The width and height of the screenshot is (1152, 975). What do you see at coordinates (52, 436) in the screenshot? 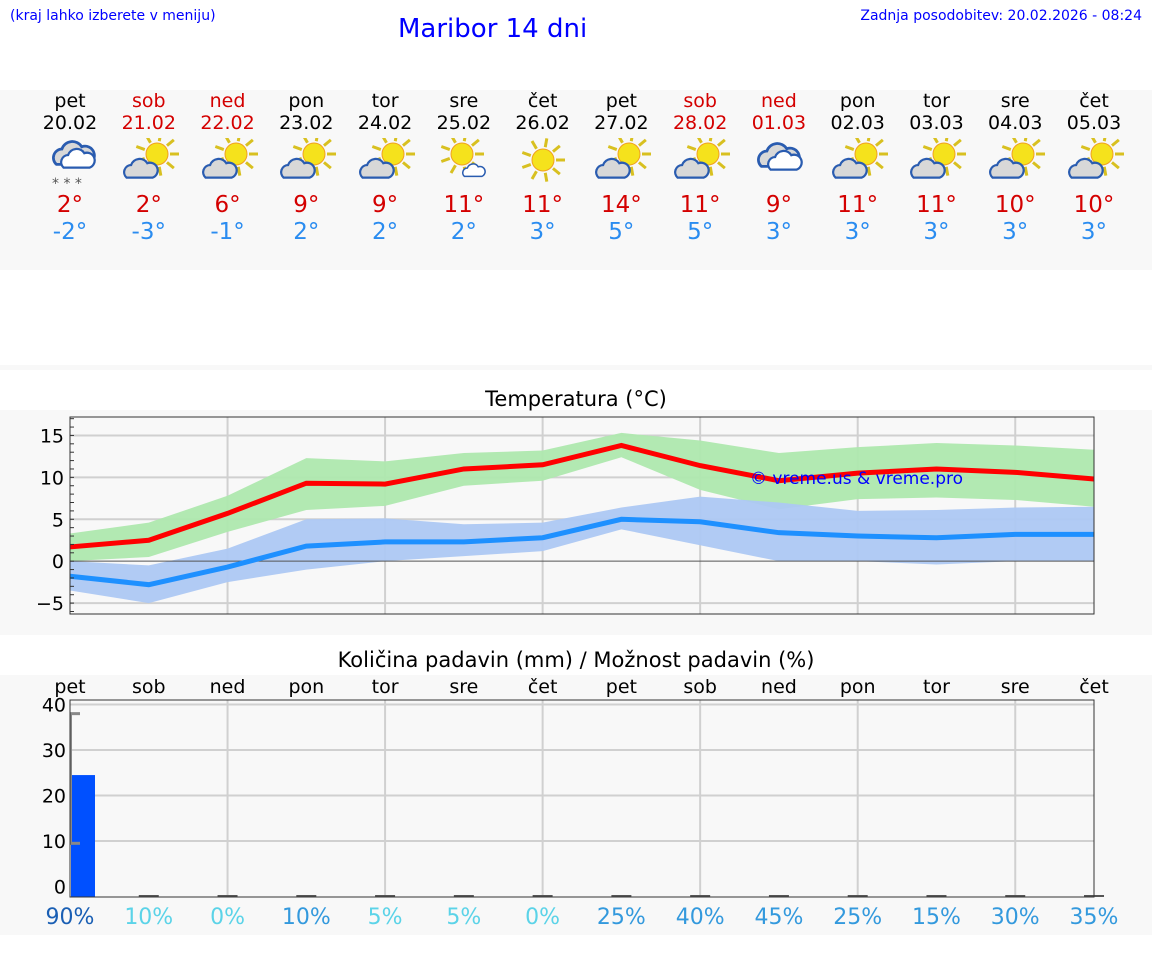
I see `y-tick-label: 15` at bounding box center [52, 436].